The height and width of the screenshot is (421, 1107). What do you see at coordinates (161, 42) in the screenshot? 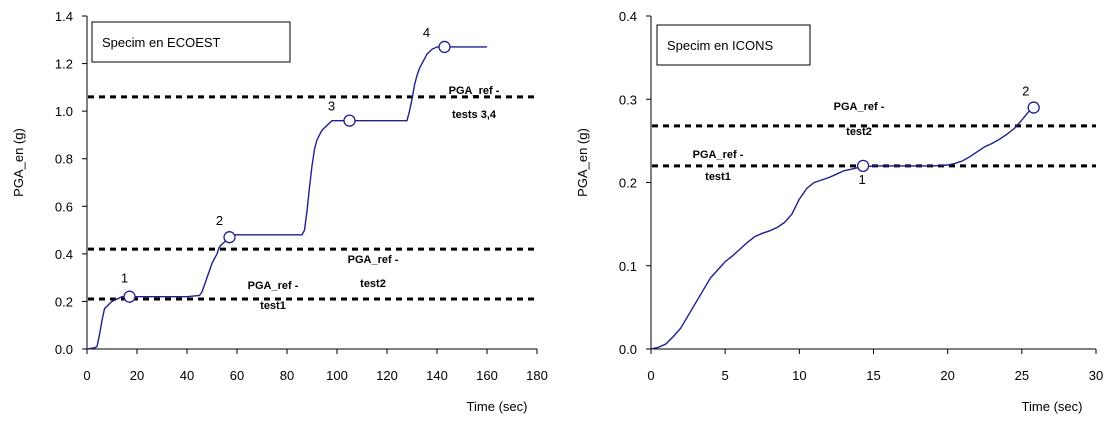
I see `specimen-label: Specim en ECOEST` at bounding box center [161, 42].